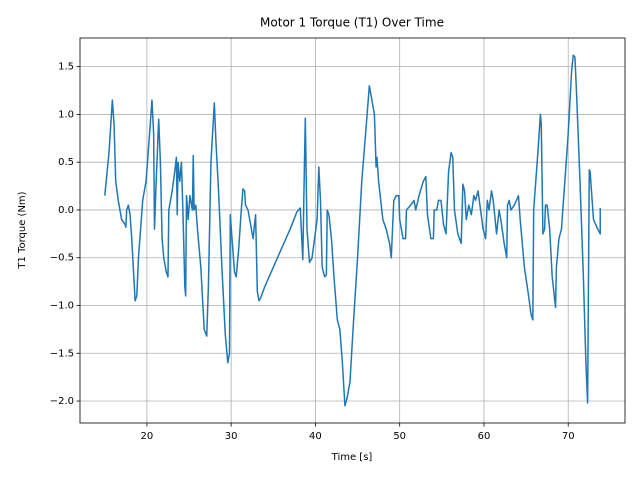  What do you see at coordinates (315, 436) in the screenshot?
I see `x-tick-label: 40` at bounding box center [315, 436].